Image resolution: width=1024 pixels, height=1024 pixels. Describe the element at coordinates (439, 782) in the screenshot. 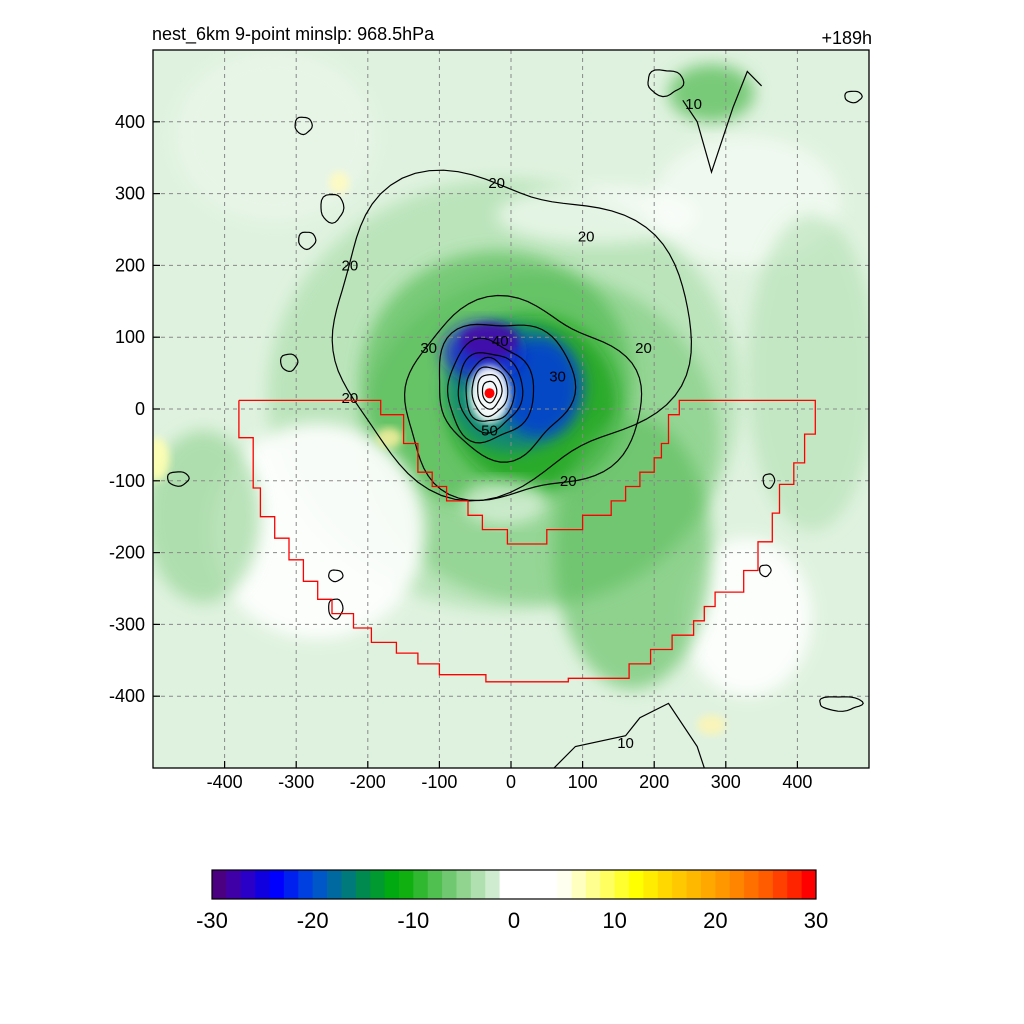

I see `x-tick-label: -100` at that location.